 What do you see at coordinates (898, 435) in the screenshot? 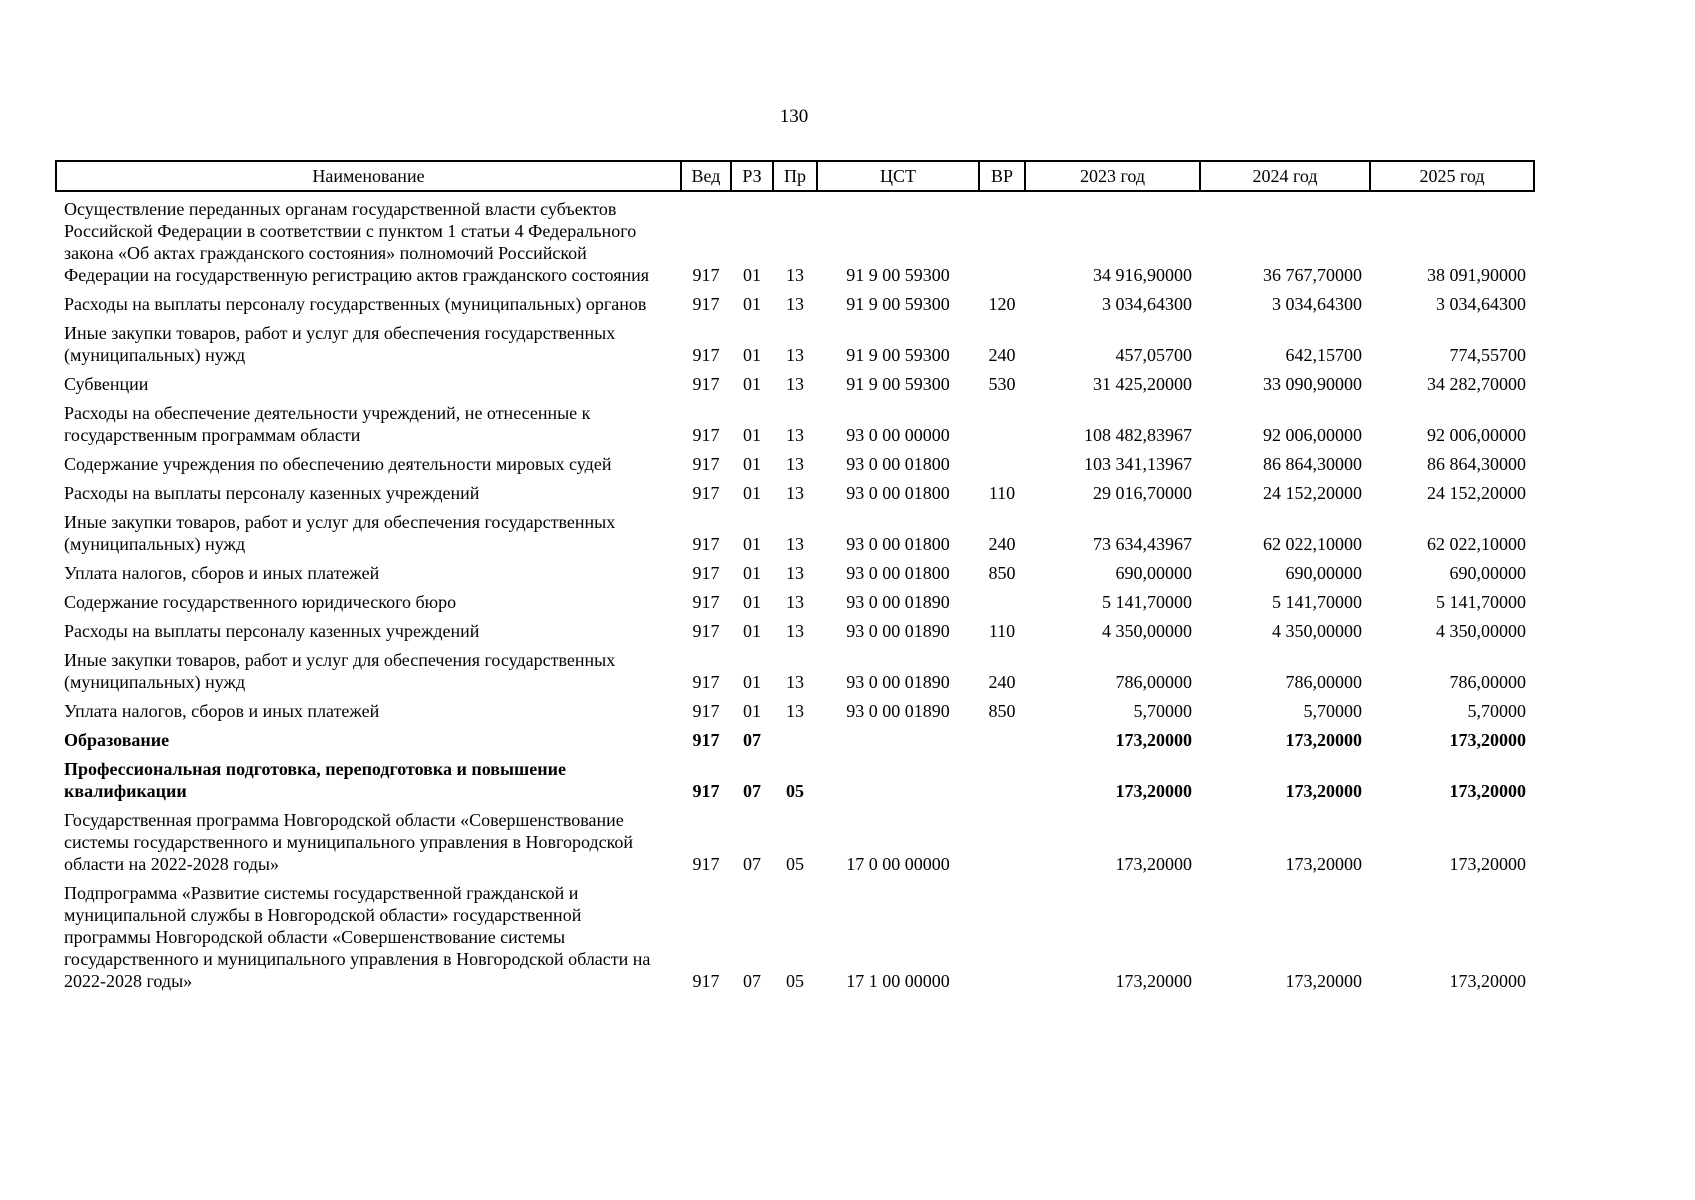
I see `cell-cst: 93 0 00 00000` at bounding box center [898, 435].